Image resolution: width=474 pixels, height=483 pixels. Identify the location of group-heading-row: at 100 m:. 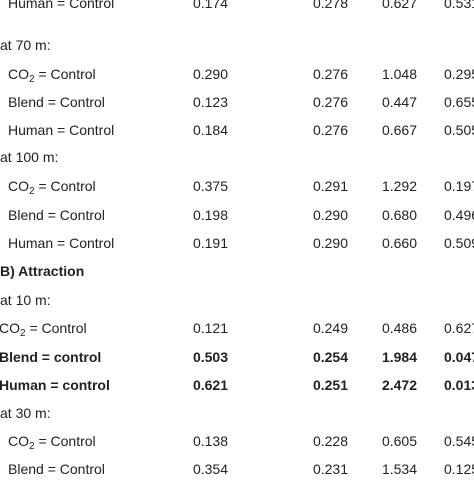
(237, 157).